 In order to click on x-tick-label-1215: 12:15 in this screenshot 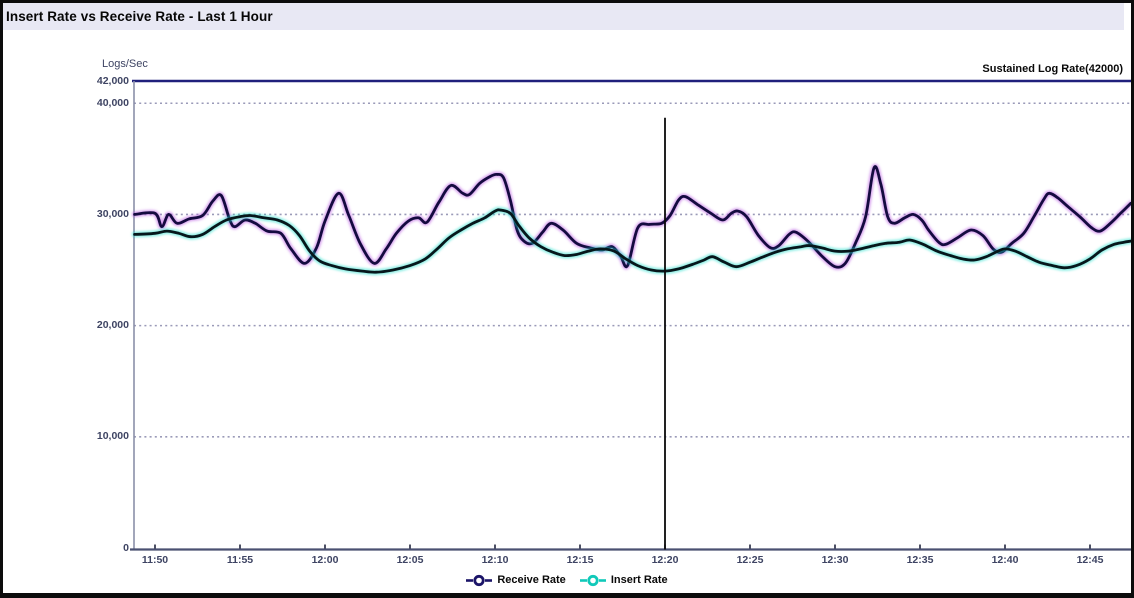, I will do `click(580, 560)`.